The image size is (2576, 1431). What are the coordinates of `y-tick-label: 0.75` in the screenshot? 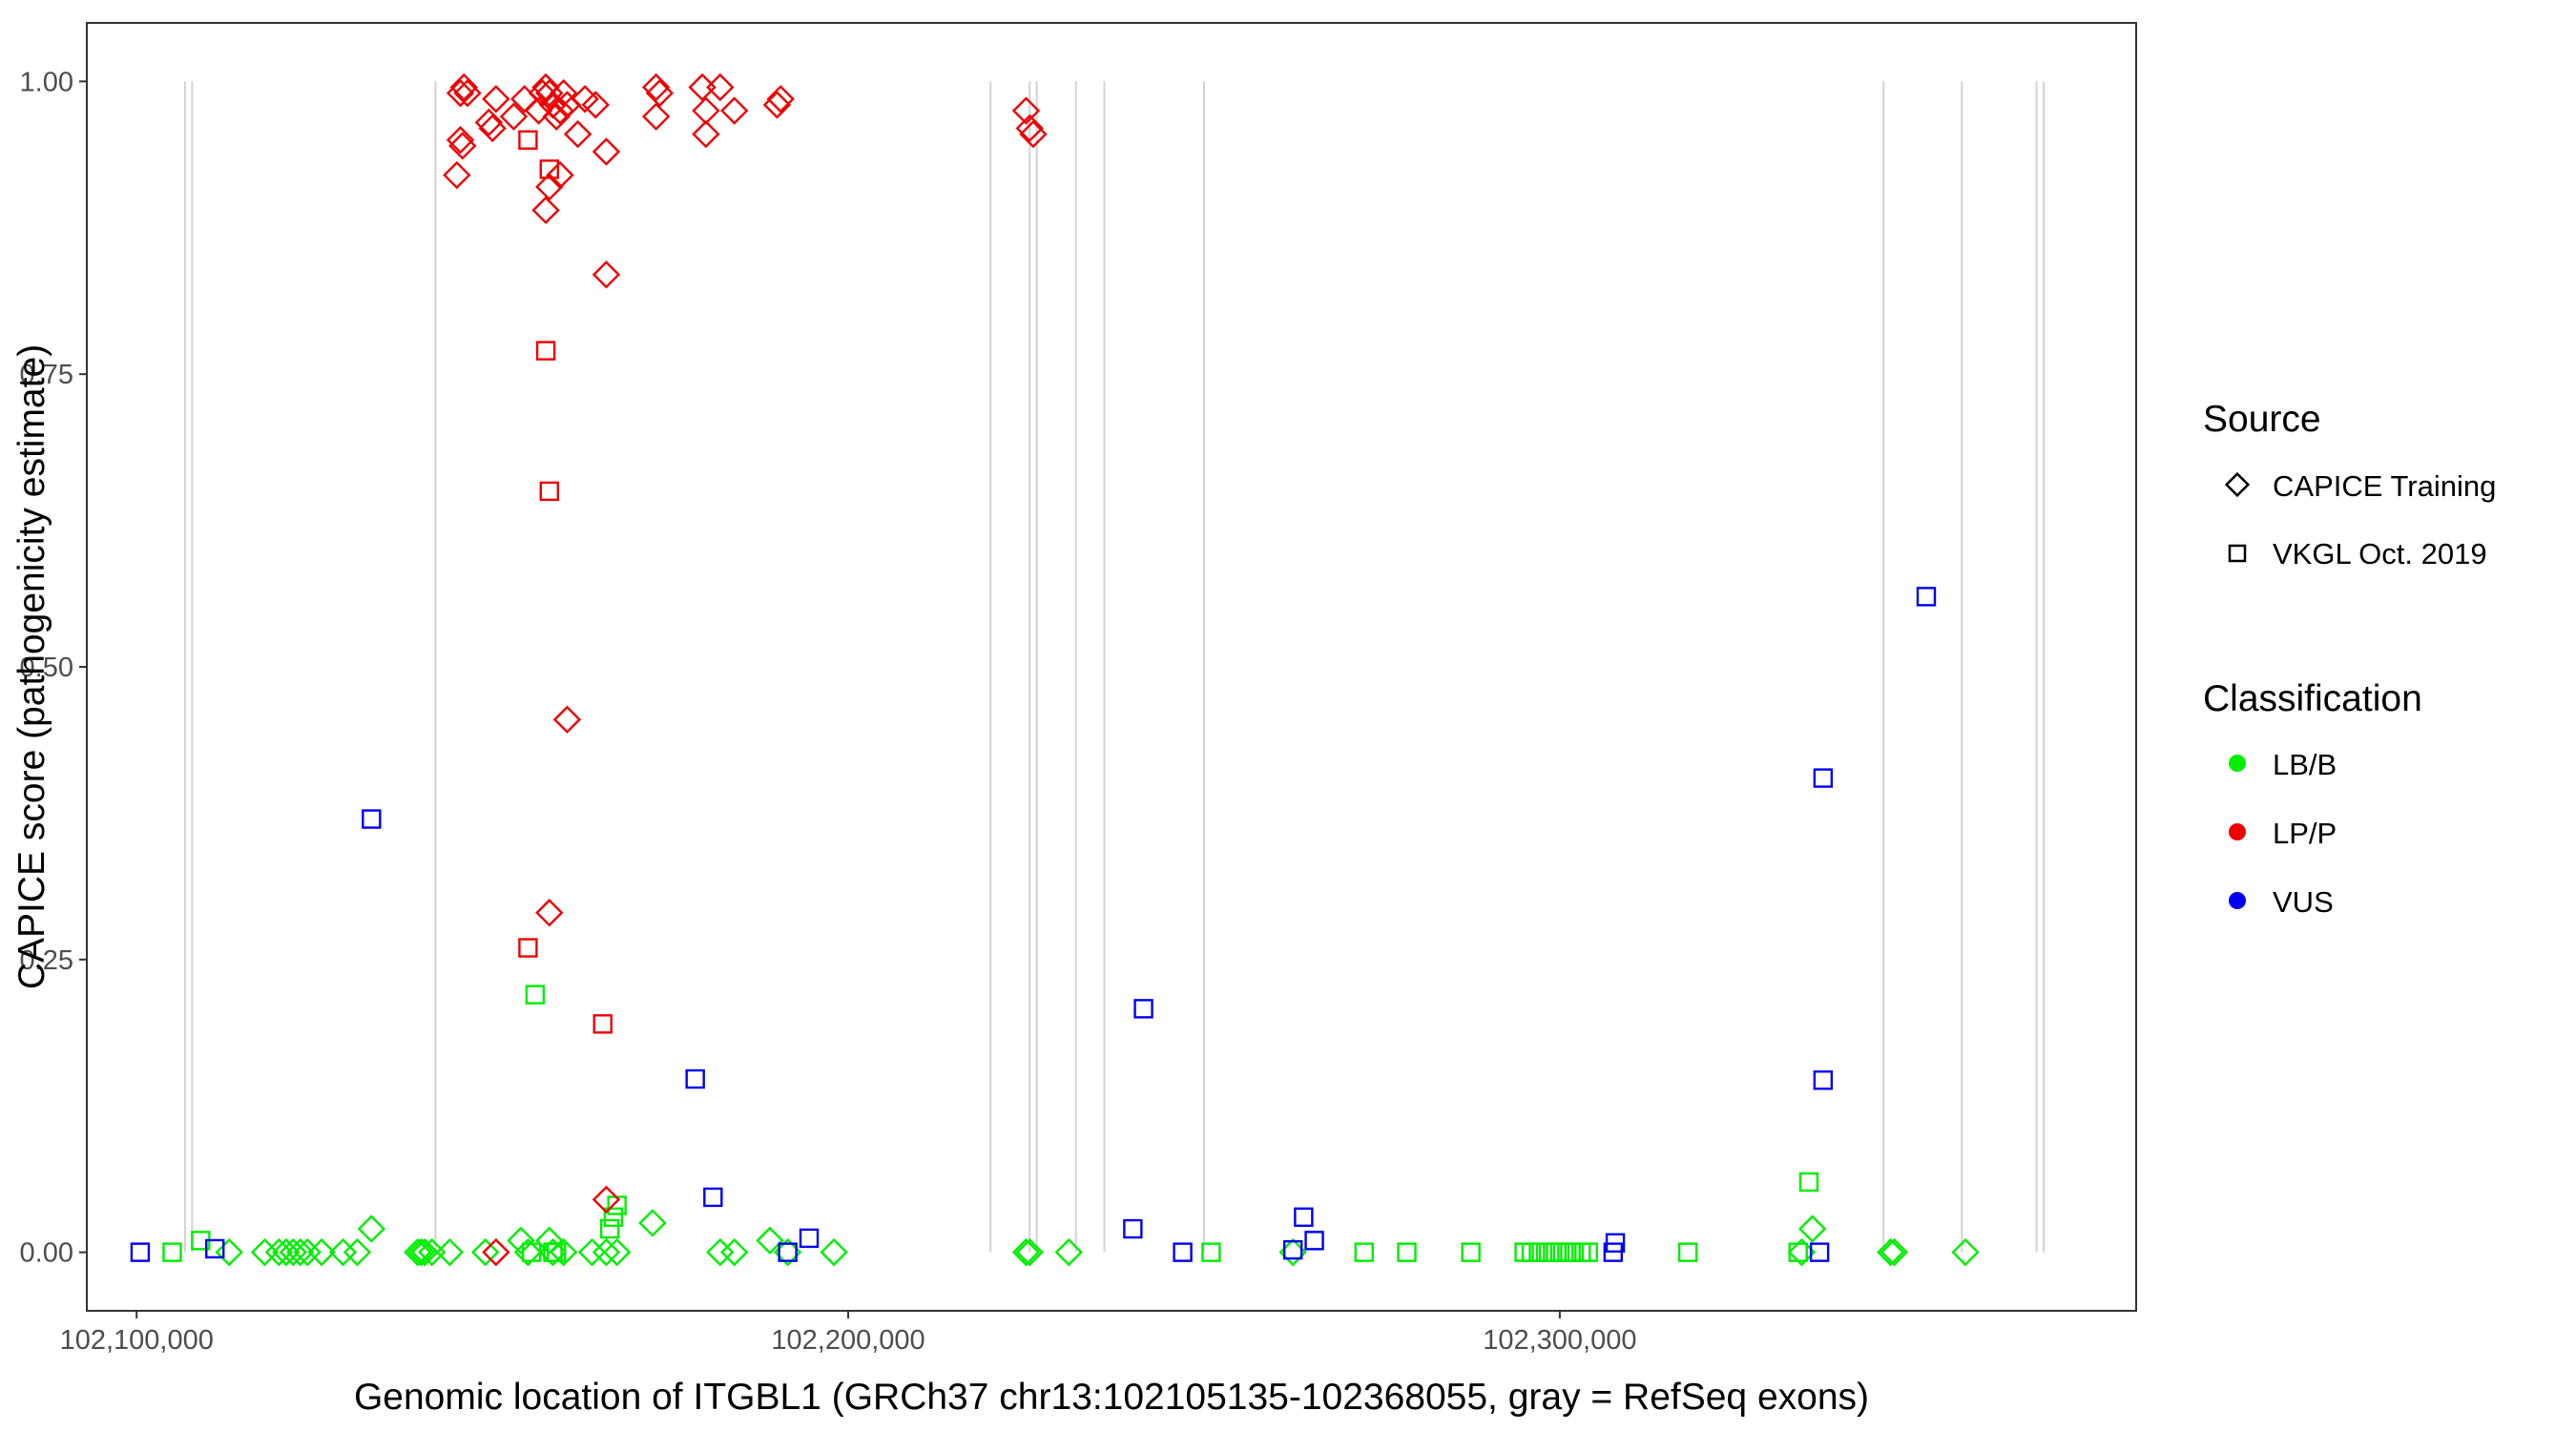 It's located at (46, 375).